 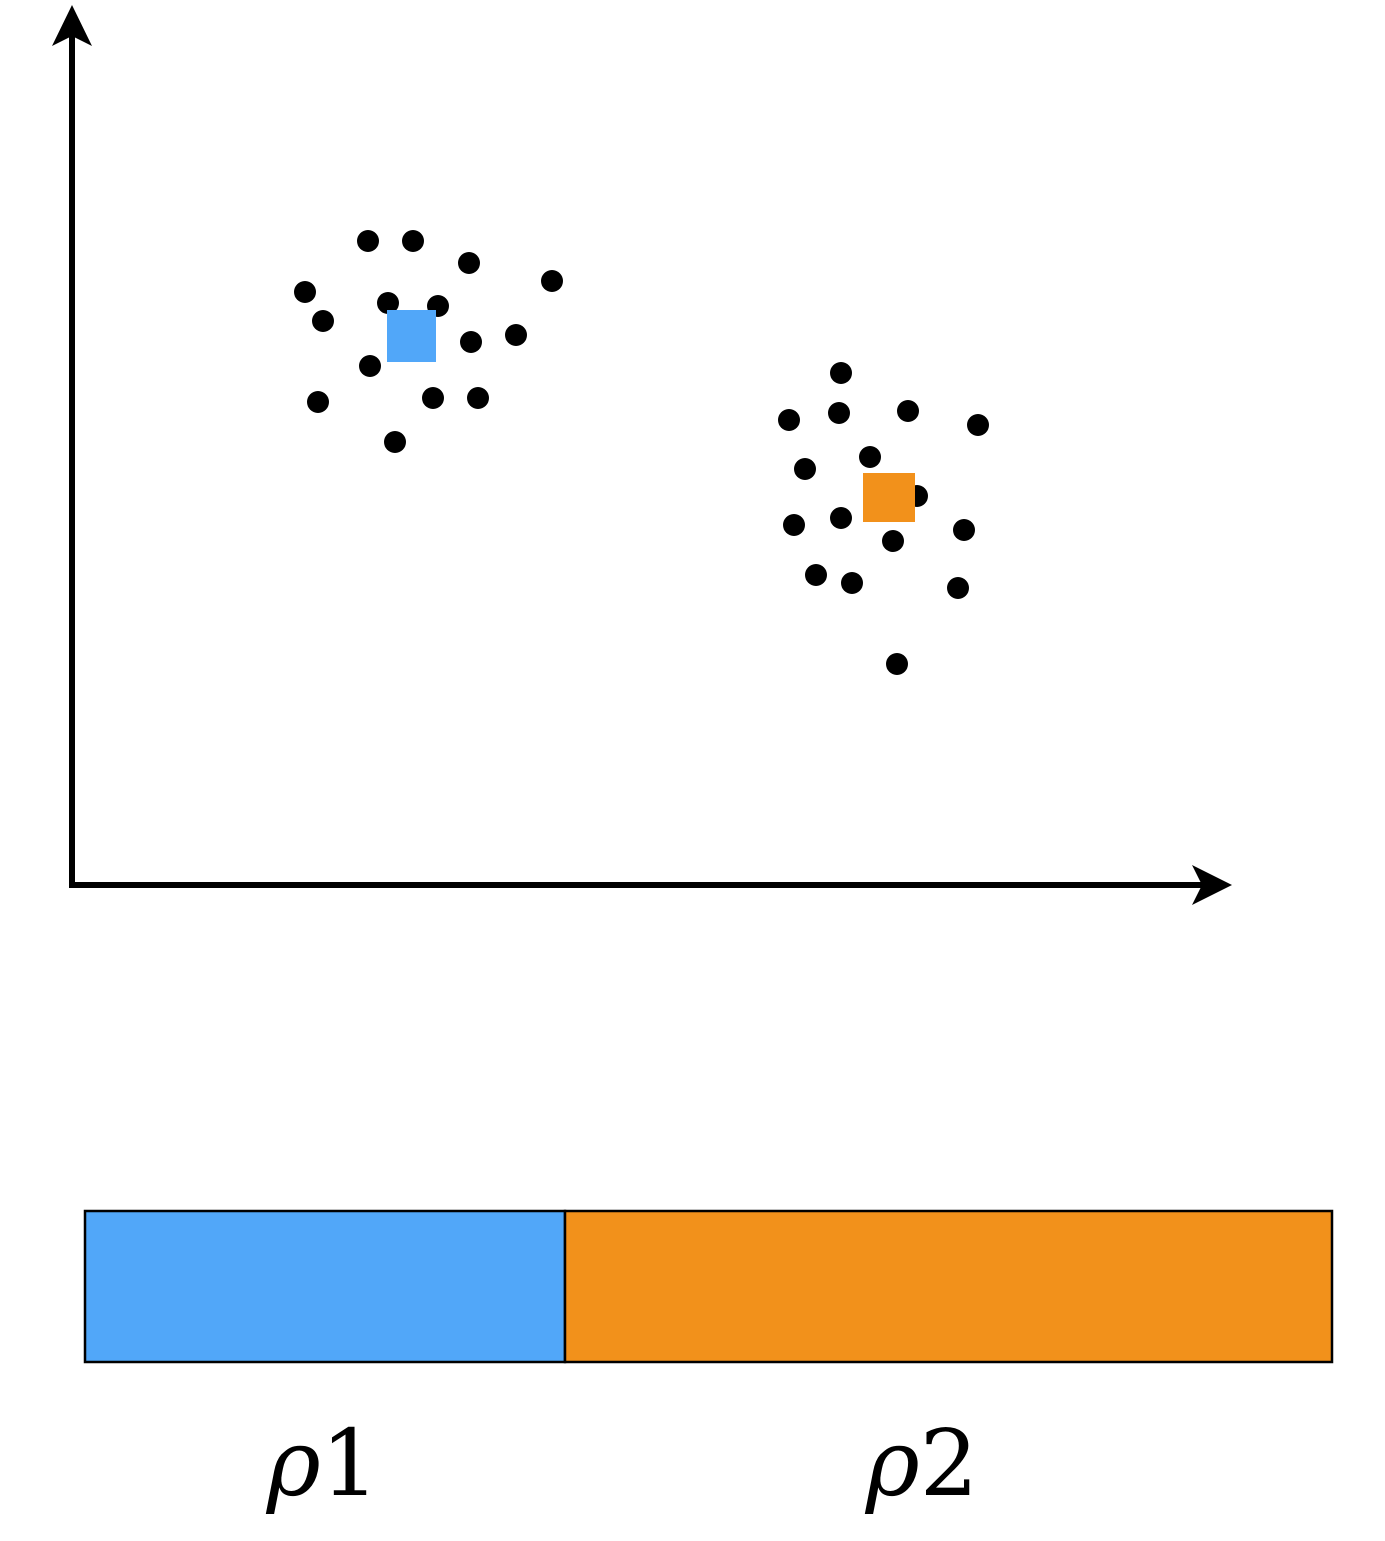 I want to click on cluster-1-center, so click(x=411, y=336).